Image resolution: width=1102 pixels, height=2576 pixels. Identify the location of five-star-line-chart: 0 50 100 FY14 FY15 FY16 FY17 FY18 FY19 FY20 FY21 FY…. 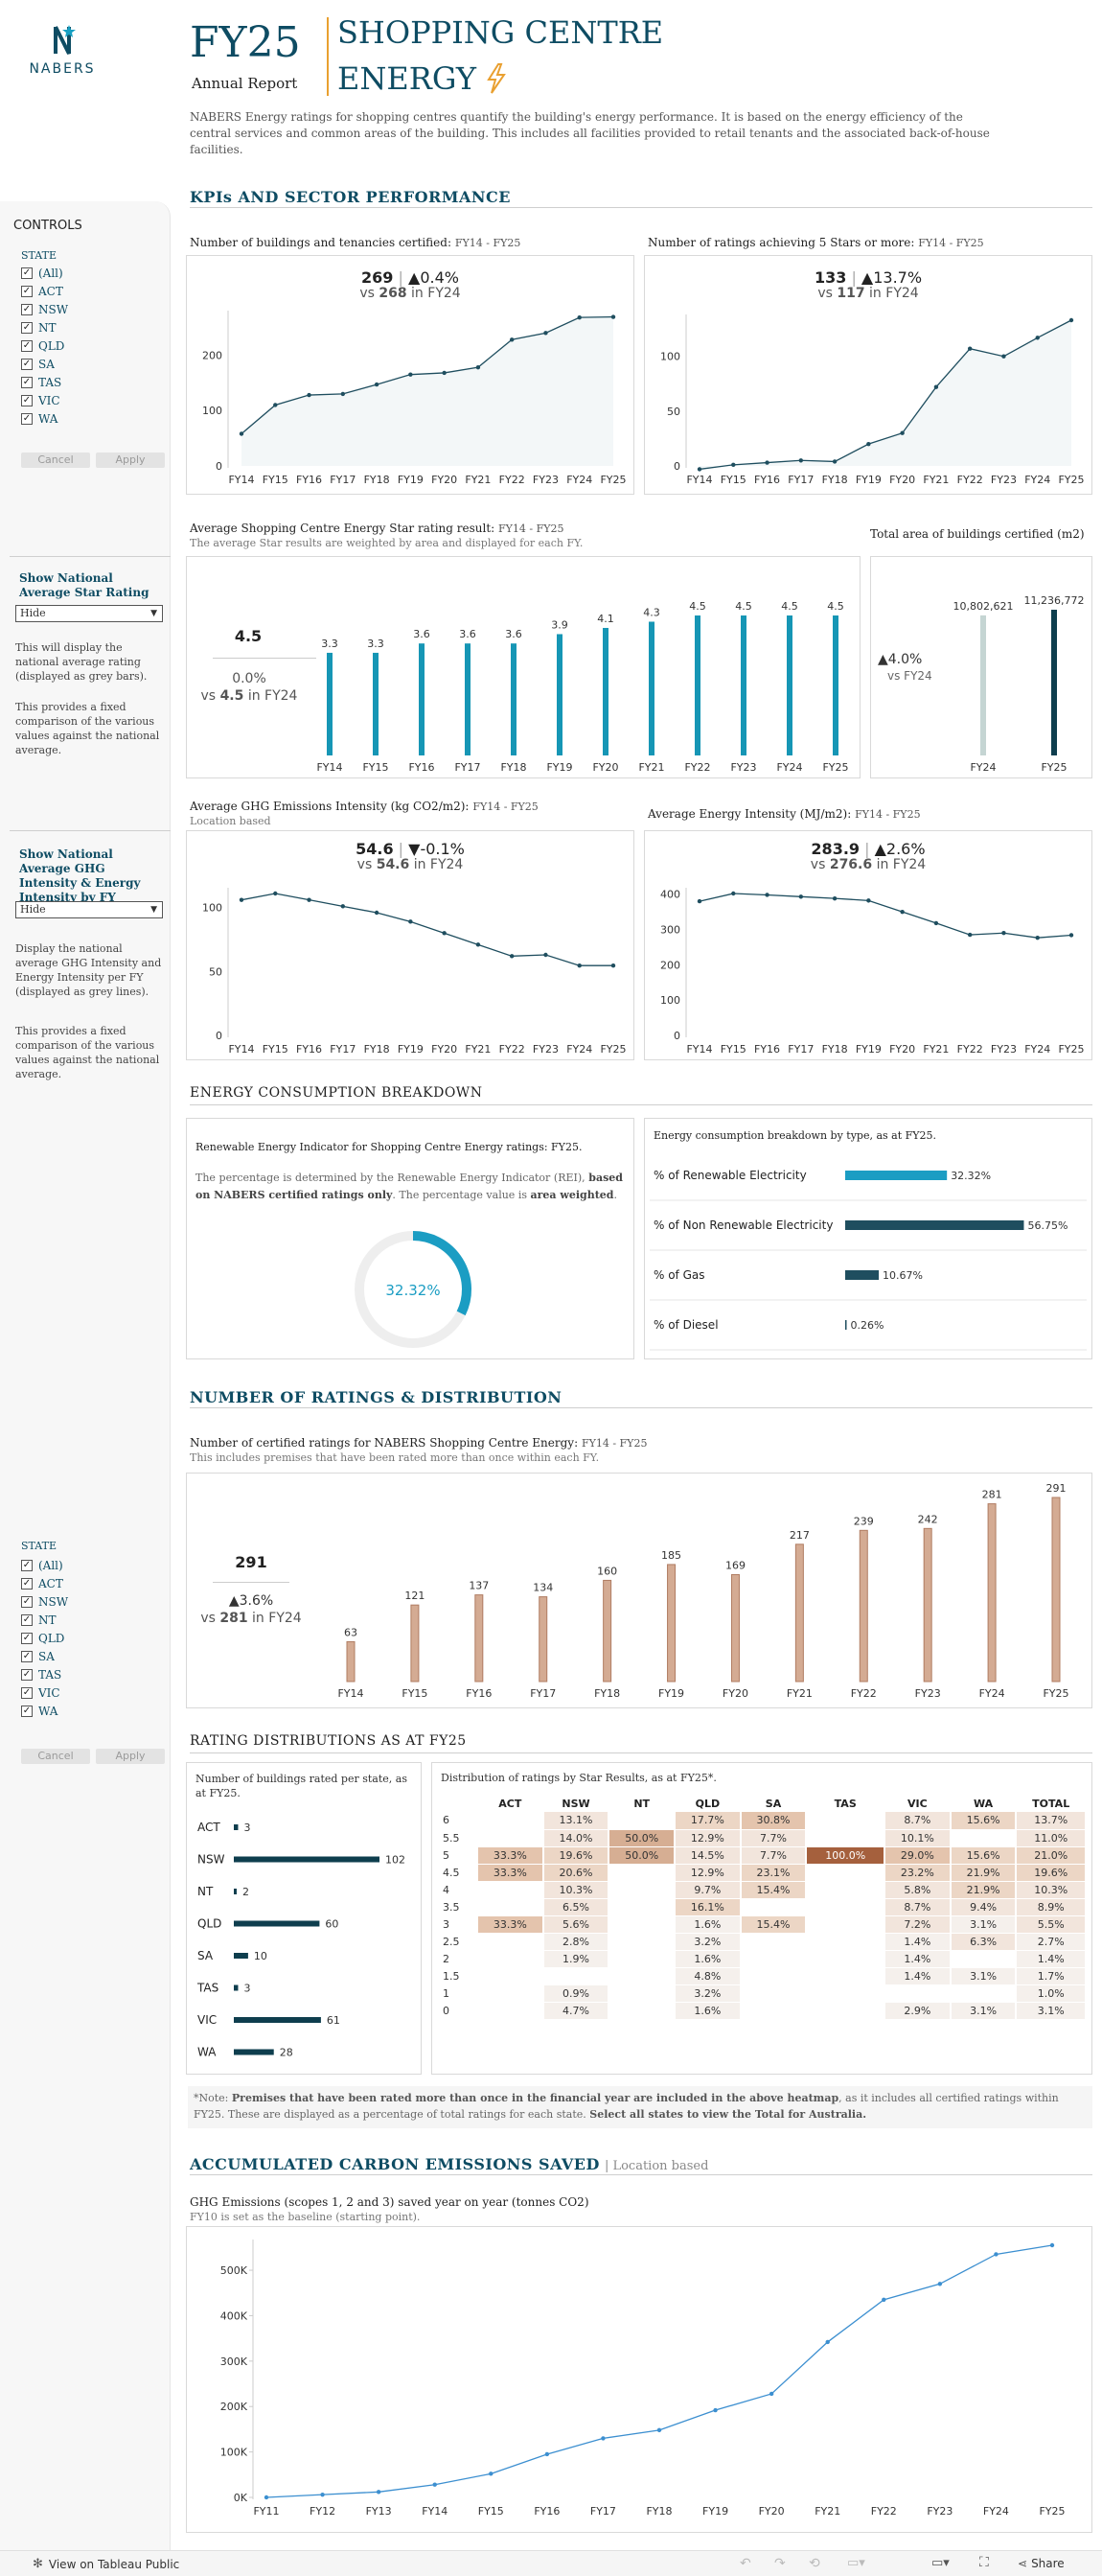
(868, 401).